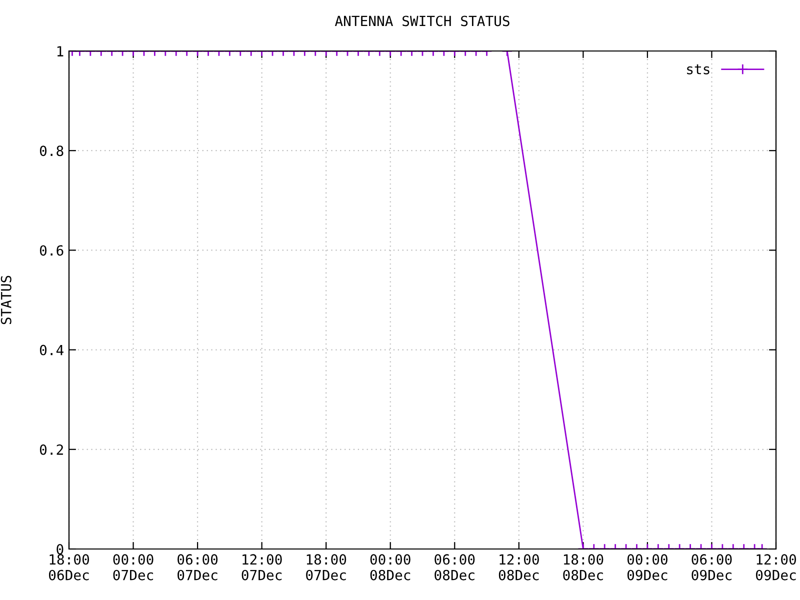  I want to click on legend-label: sts, so click(698, 69).